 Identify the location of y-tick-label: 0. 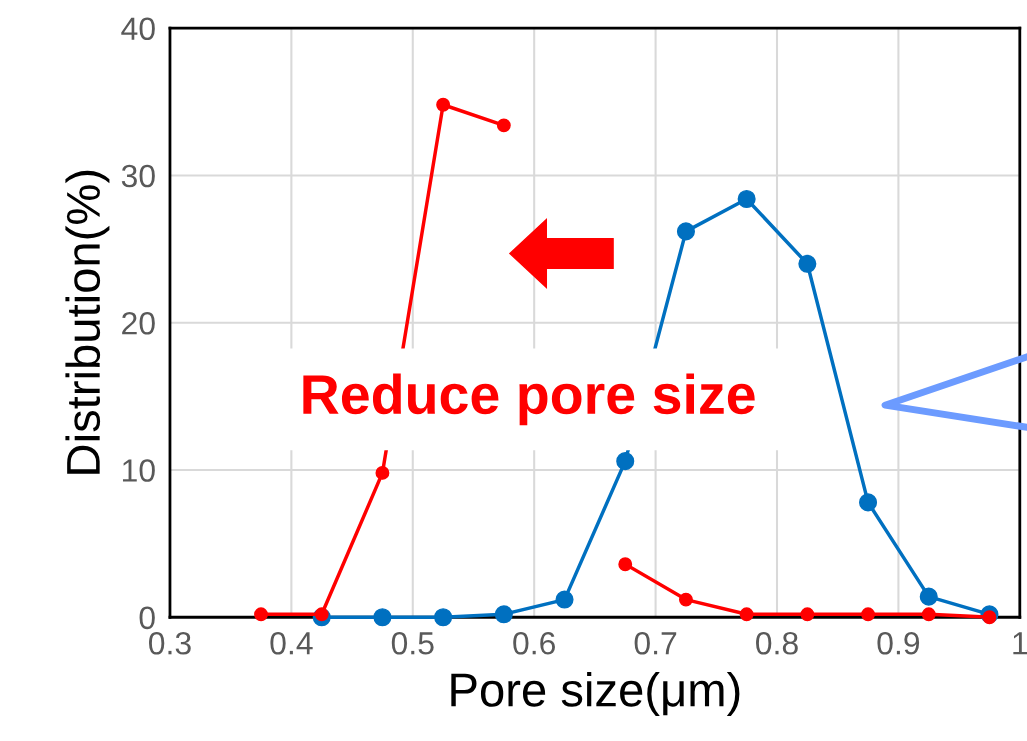
(147, 618).